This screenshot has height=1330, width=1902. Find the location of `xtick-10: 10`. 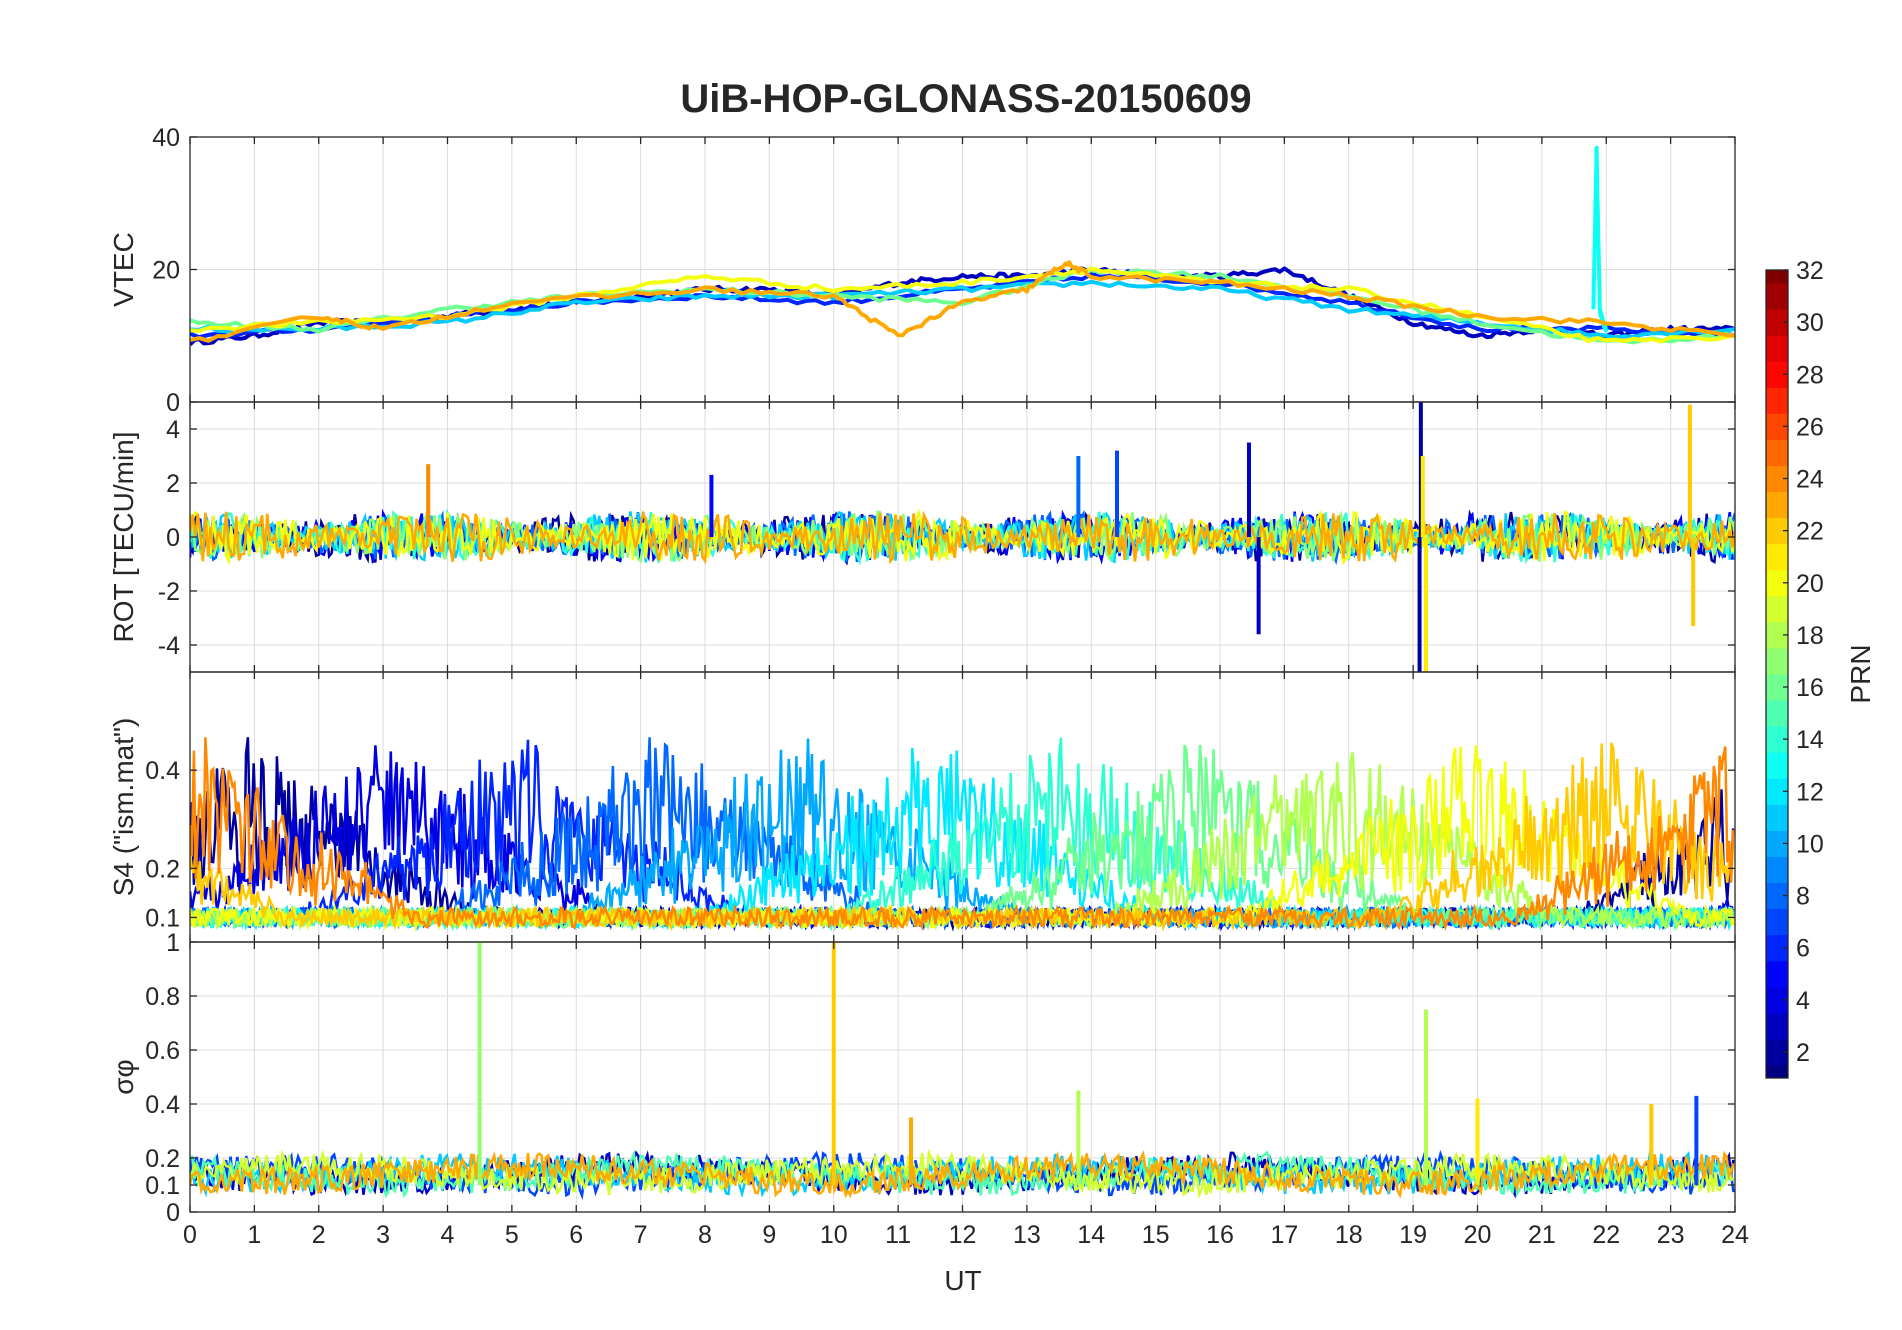

xtick-10: 10 is located at coordinates (834, 1235).